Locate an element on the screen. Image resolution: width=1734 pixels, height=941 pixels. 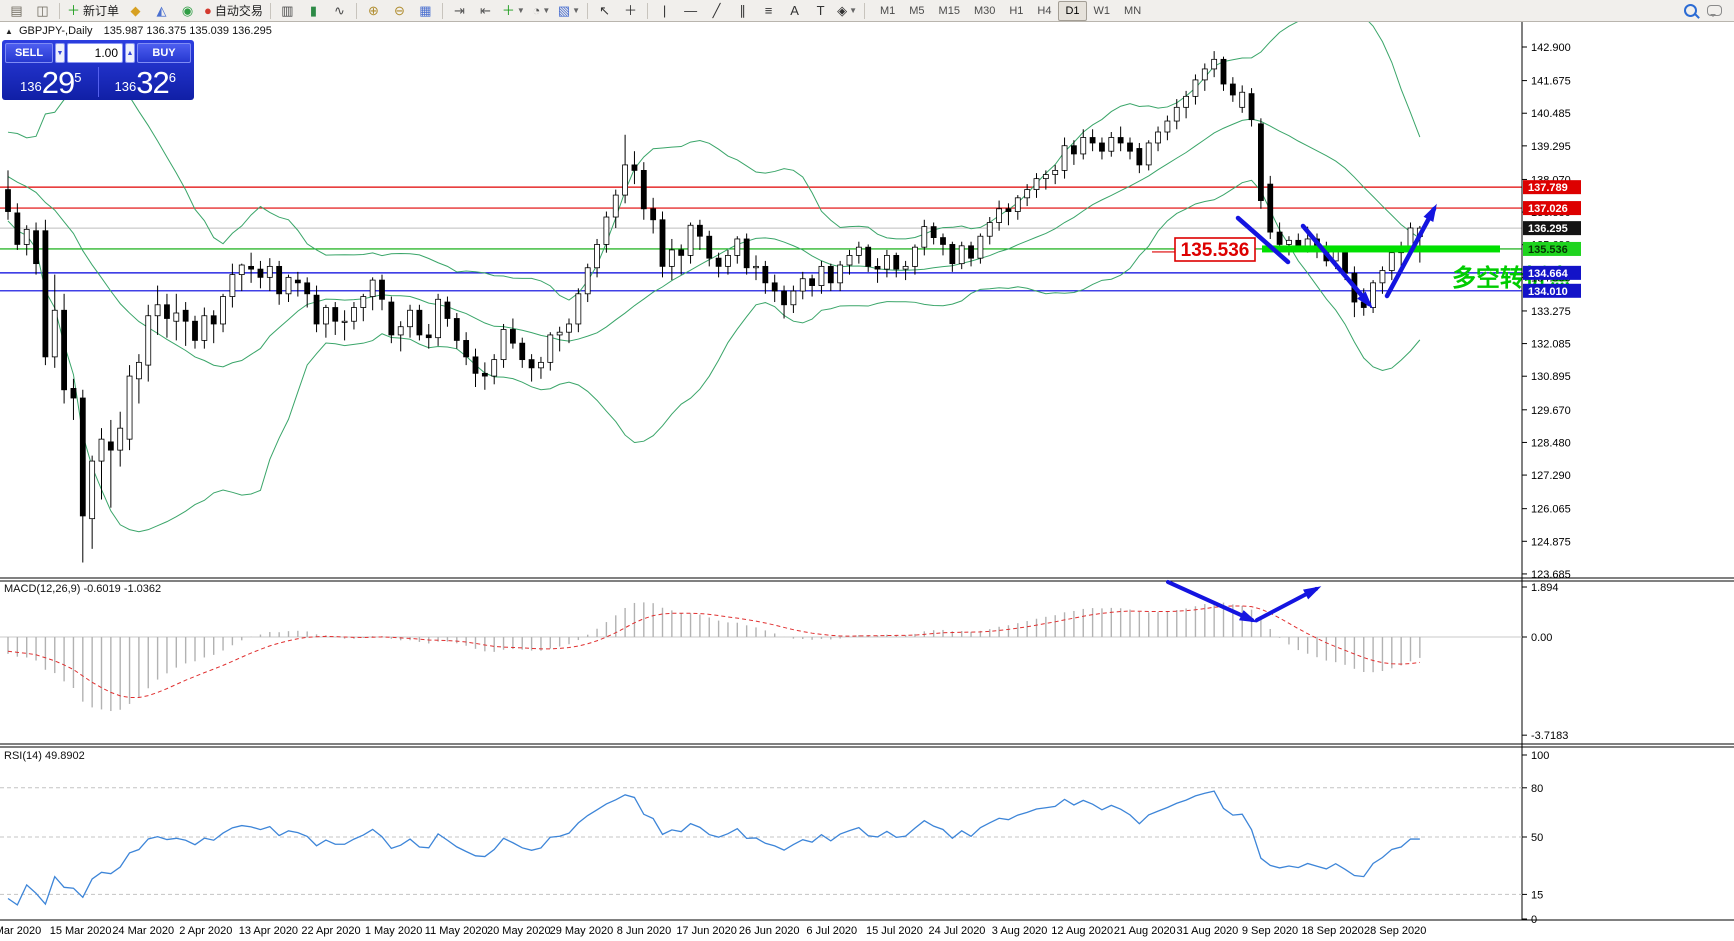
shapes-icon: ◈ ▼ is located at coordinates (847, 10).